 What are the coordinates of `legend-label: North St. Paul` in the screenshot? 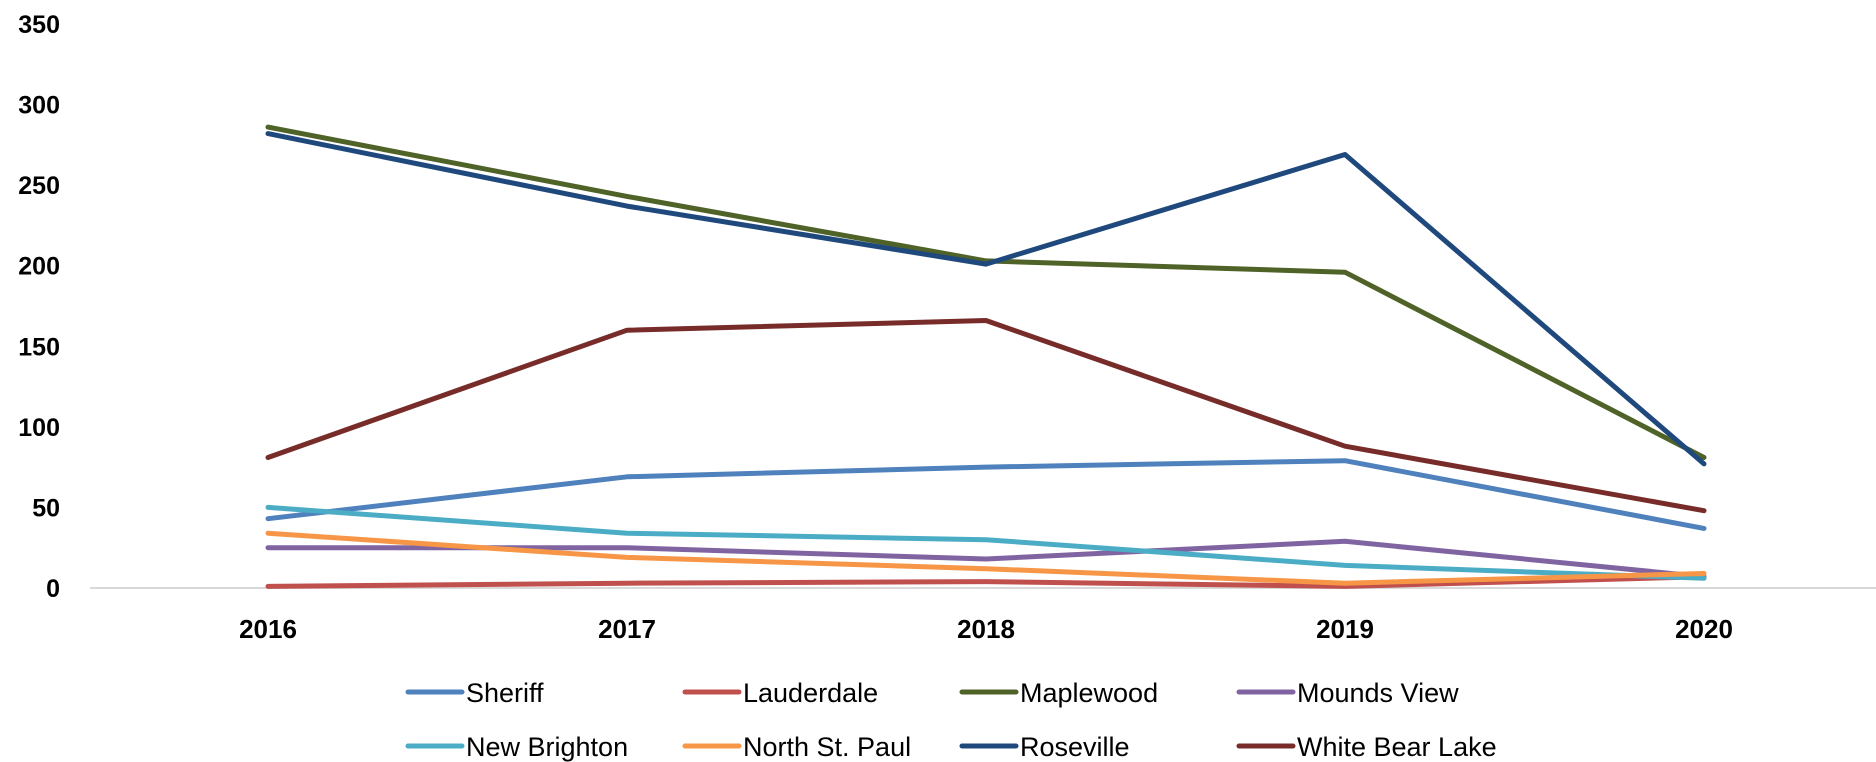 It's located at (827, 747).